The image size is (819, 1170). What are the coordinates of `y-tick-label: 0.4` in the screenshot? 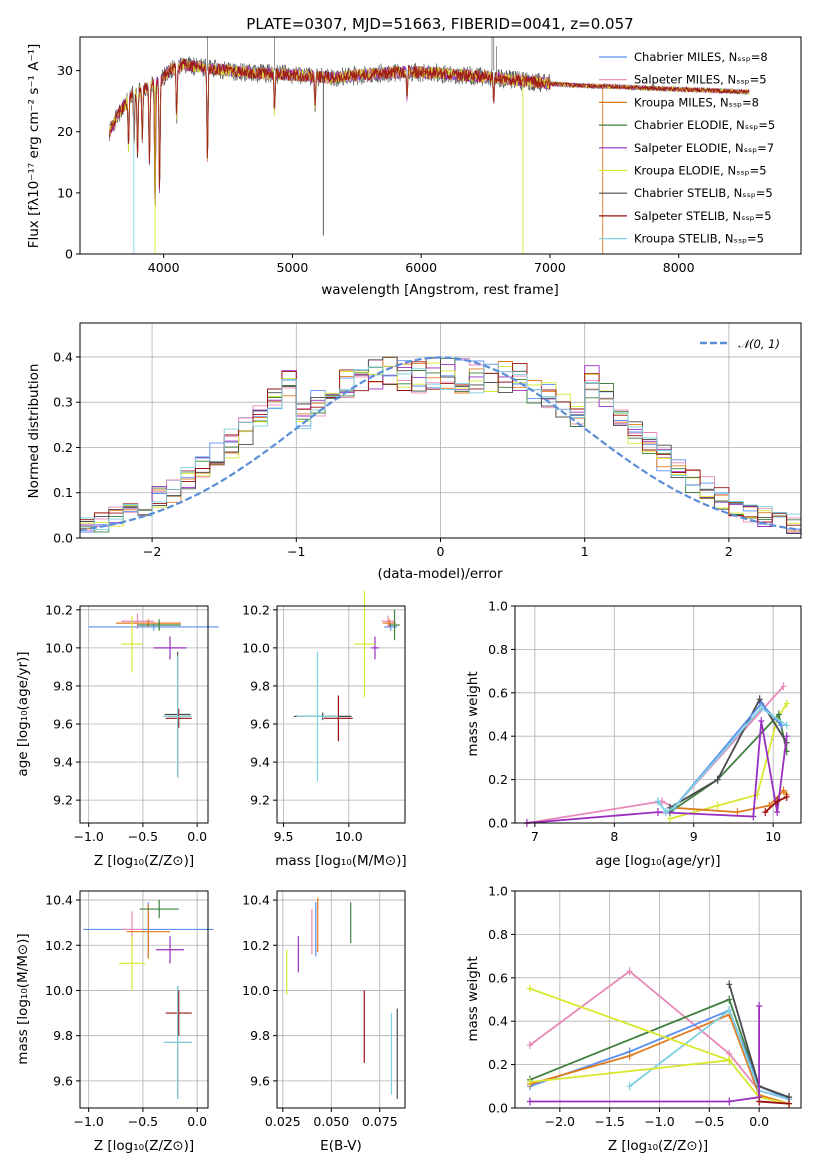 It's located at (63, 356).